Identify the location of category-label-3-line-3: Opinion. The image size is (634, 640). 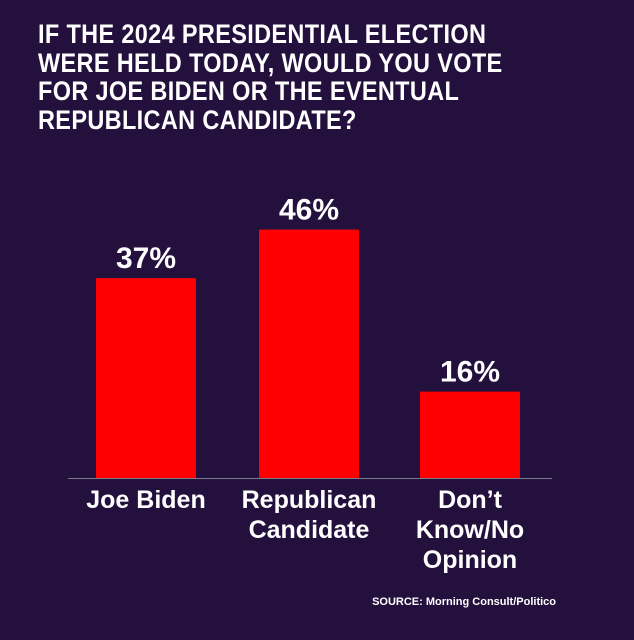
(470, 560).